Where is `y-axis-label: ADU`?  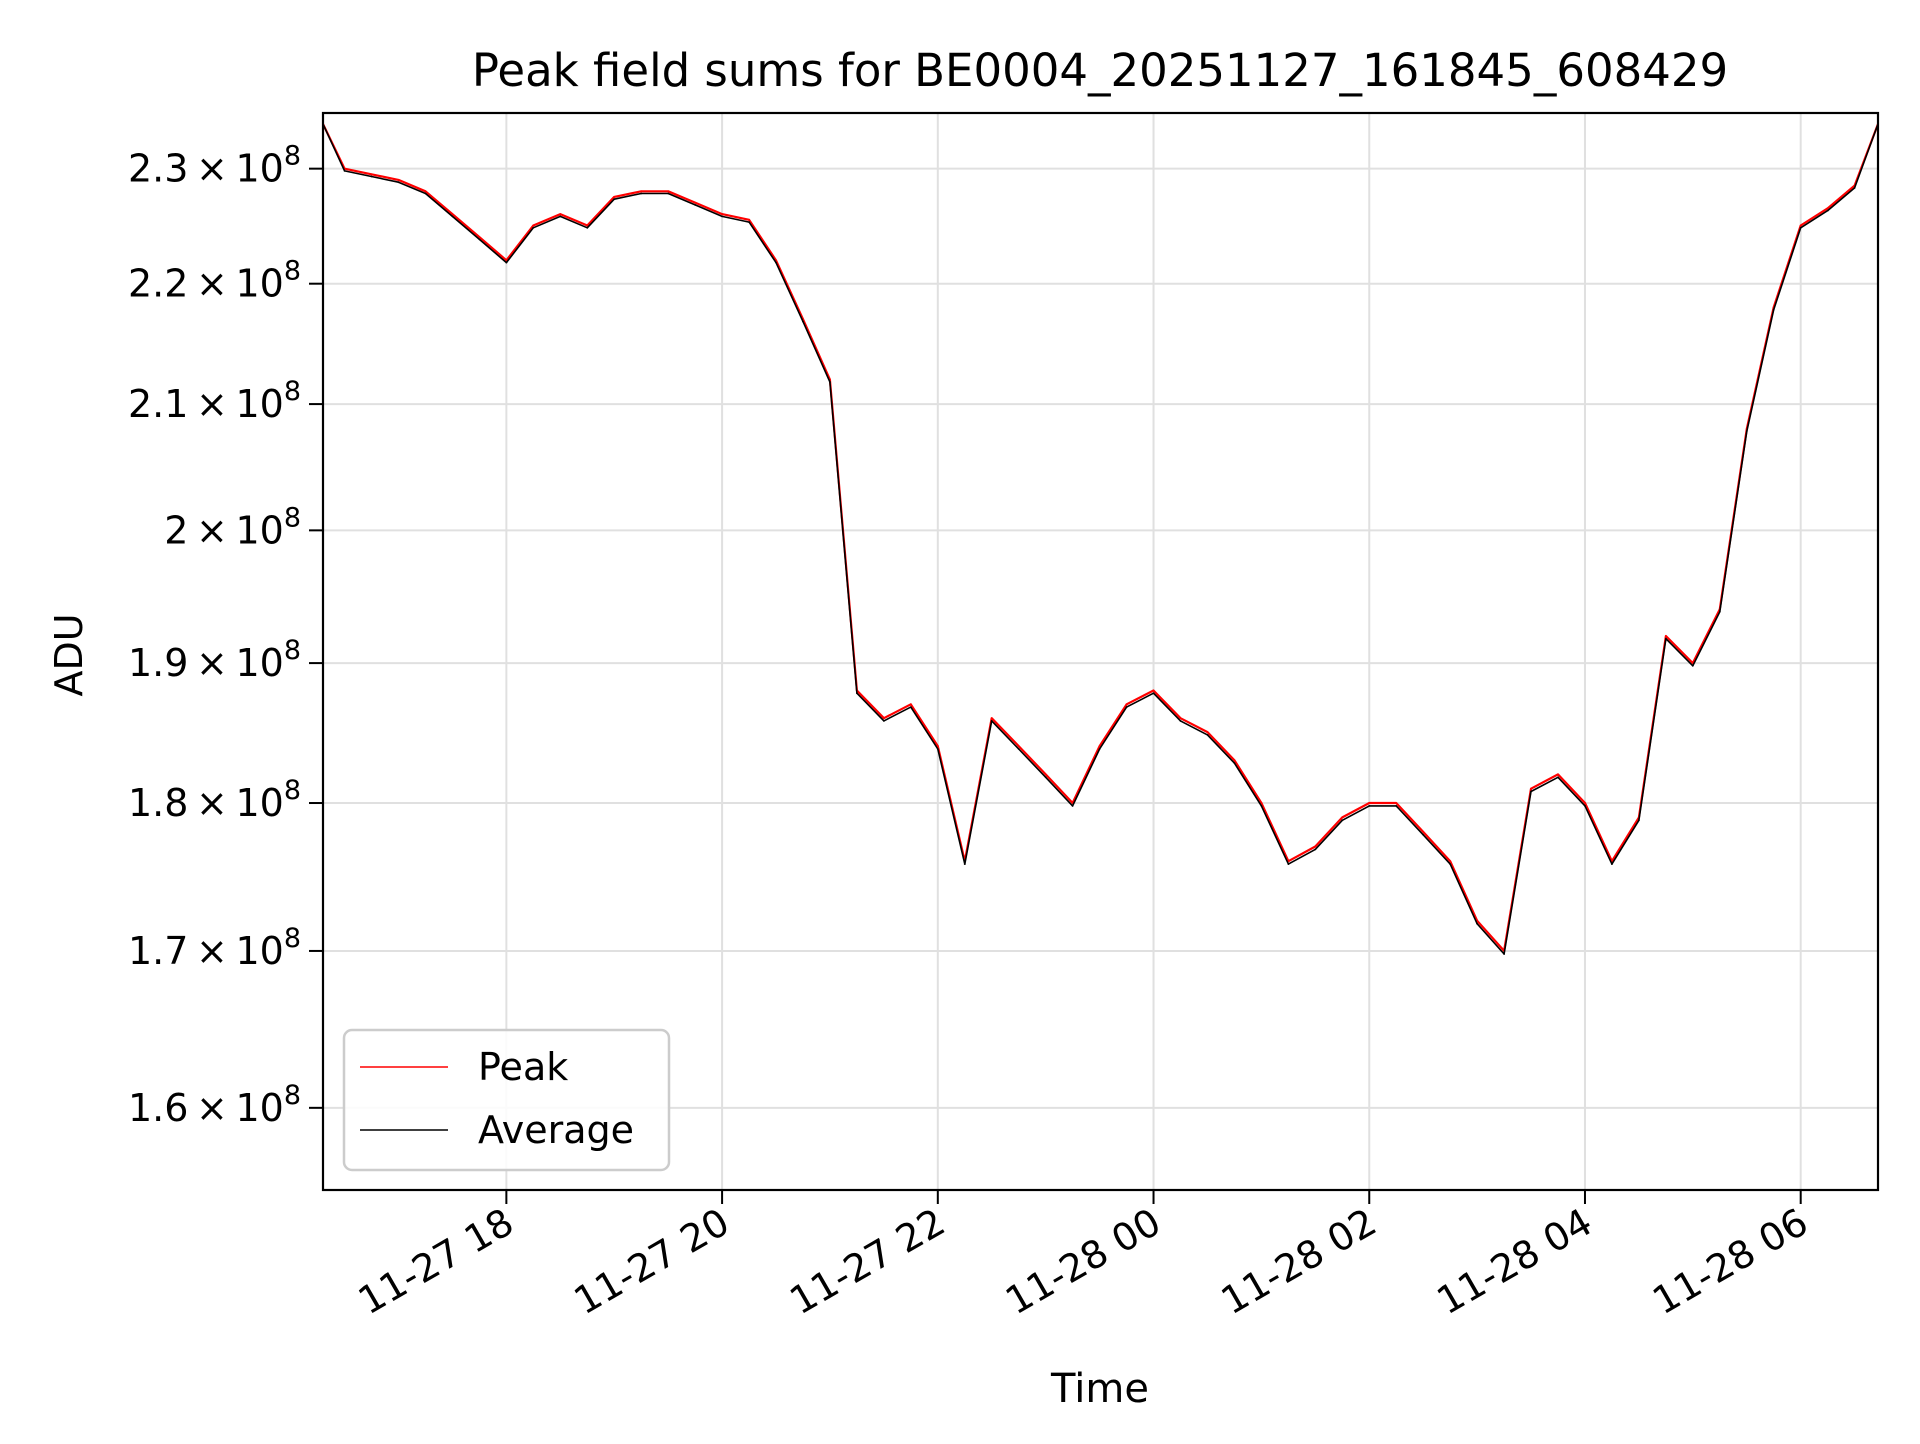 y-axis-label: ADU is located at coordinates (69, 654).